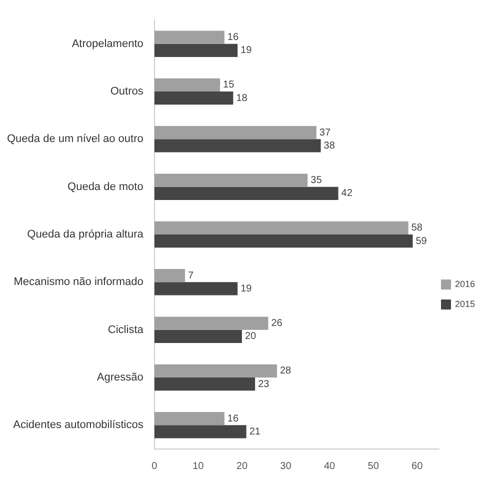 This screenshot has height=479, width=483. Describe the element at coordinates (229, 85) in the screenshot. I see `data-label: 15` at that location.